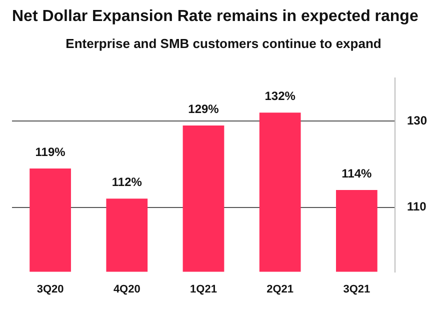  Describe the element at coordinates (357, 173) in the screenshot. I see `data-label: 114%` at that location.